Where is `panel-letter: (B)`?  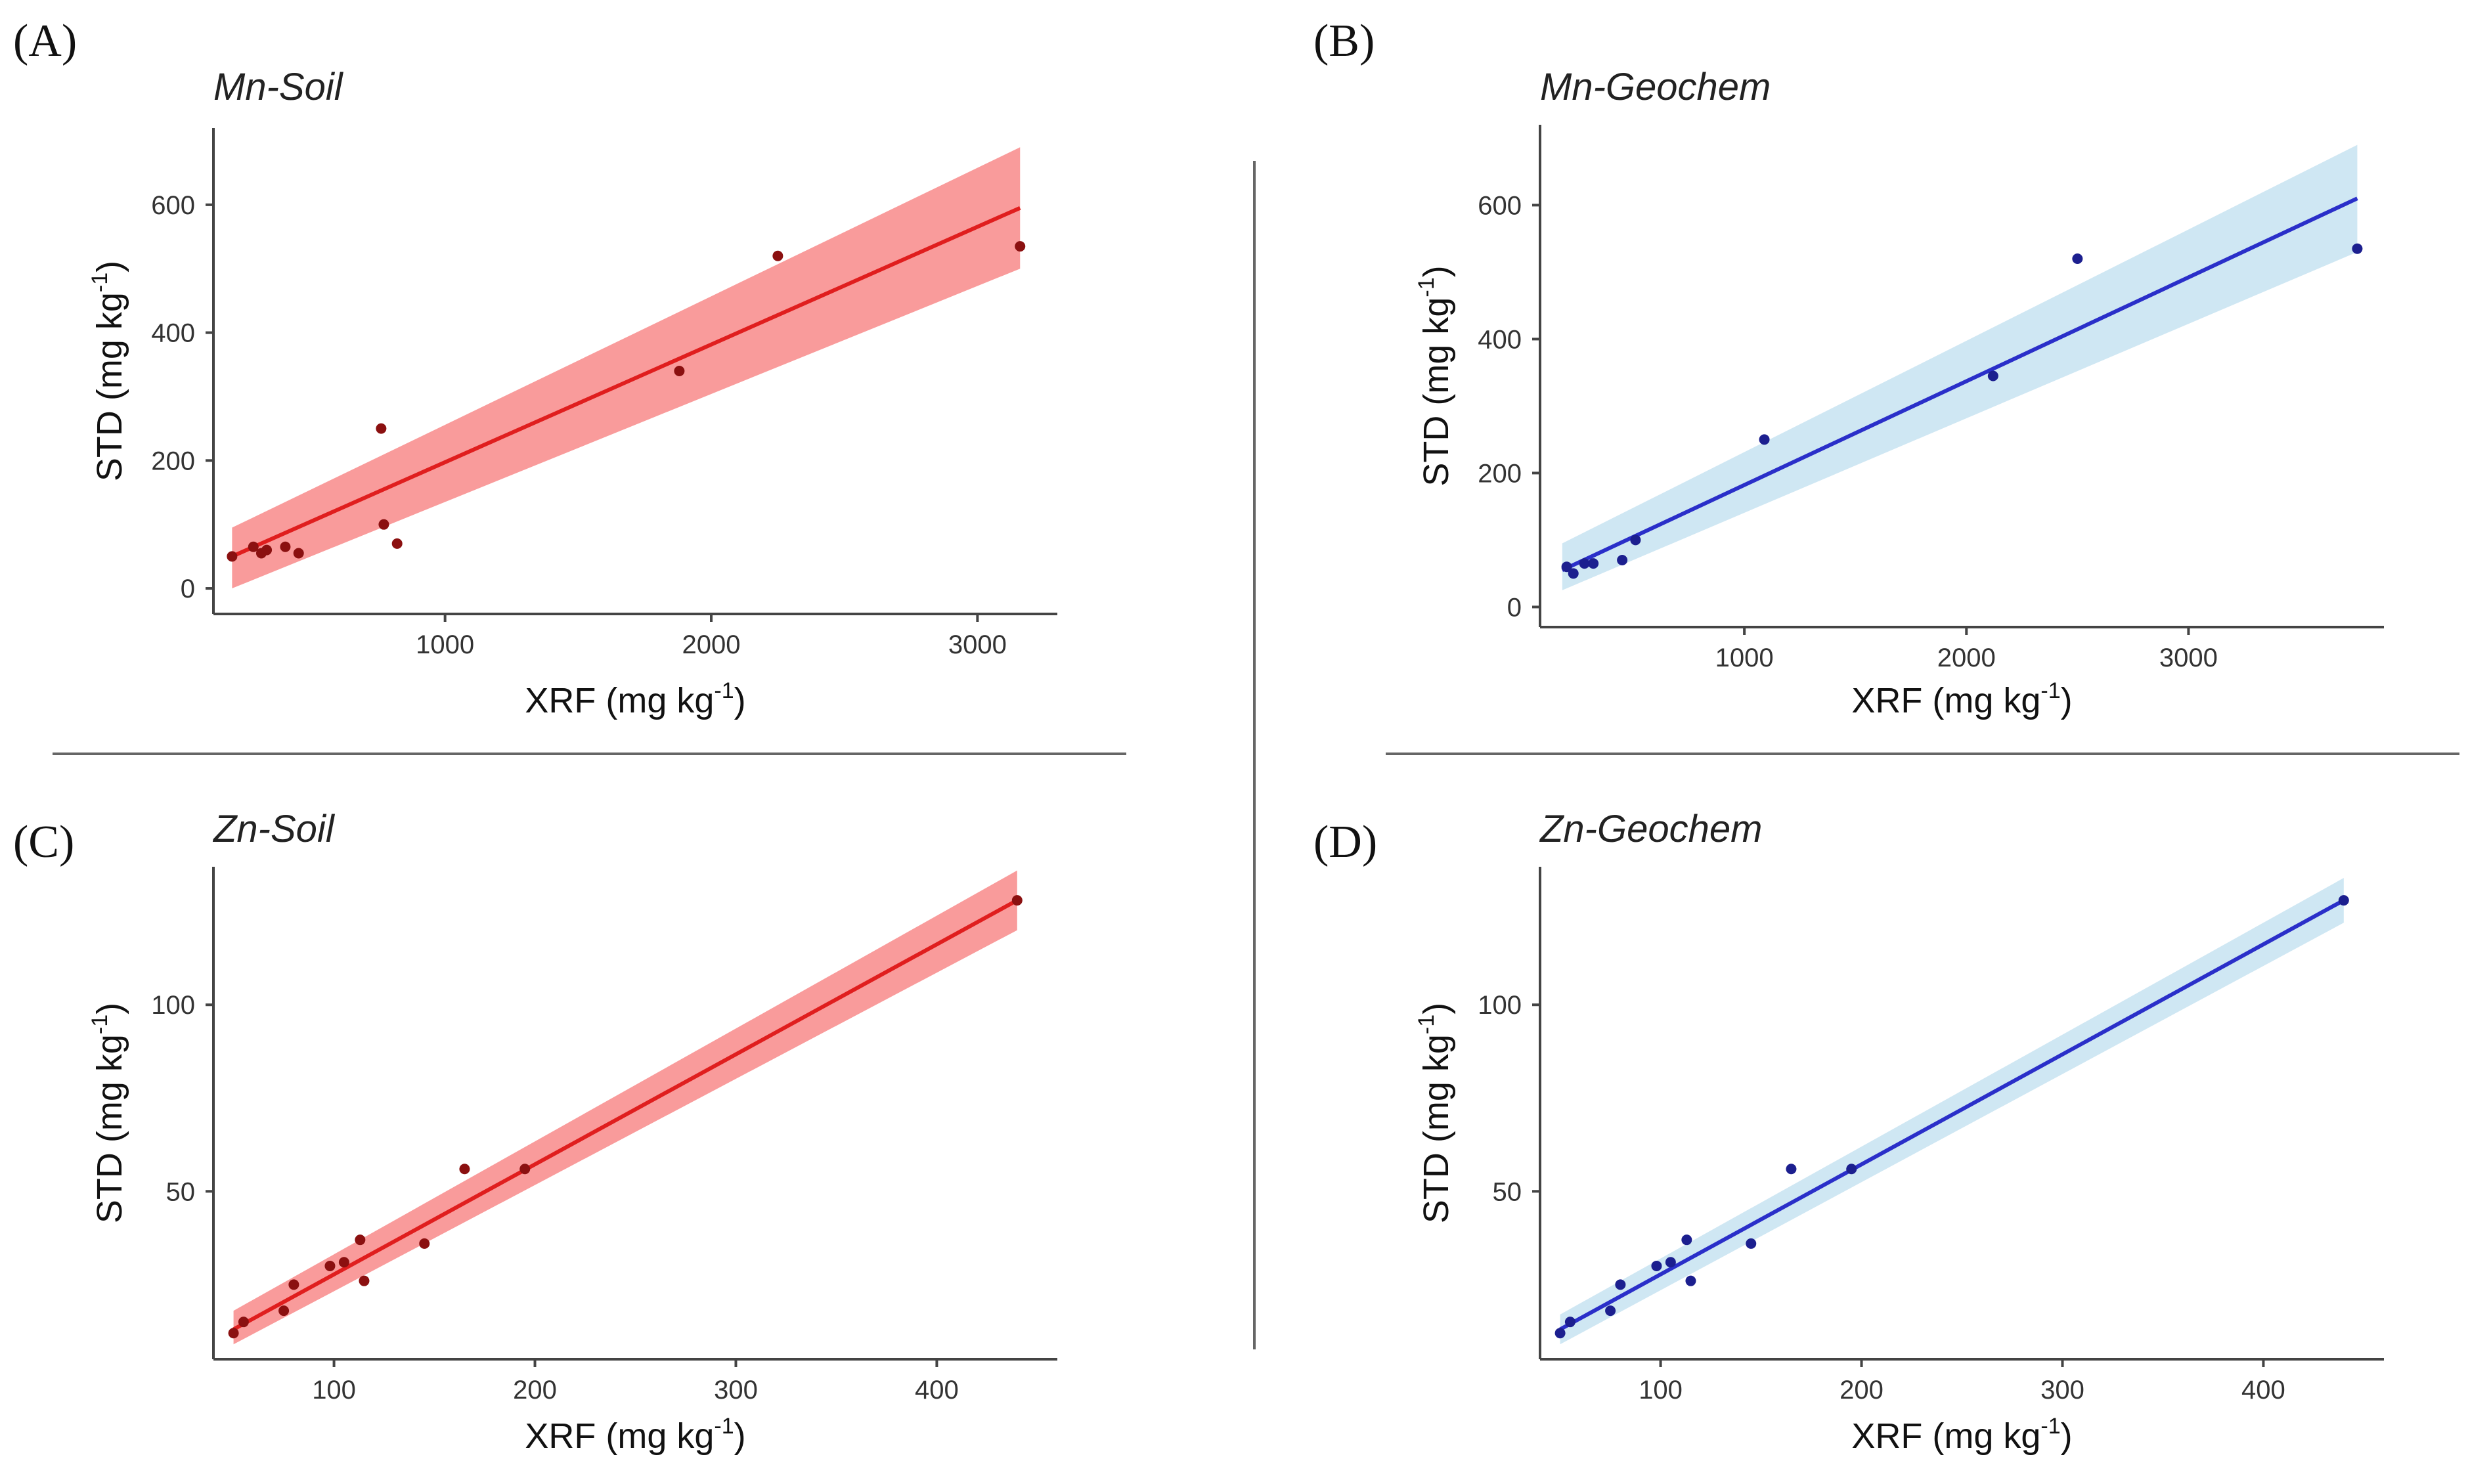
panel-letter: (B) is located at coordinates (1344, 41).